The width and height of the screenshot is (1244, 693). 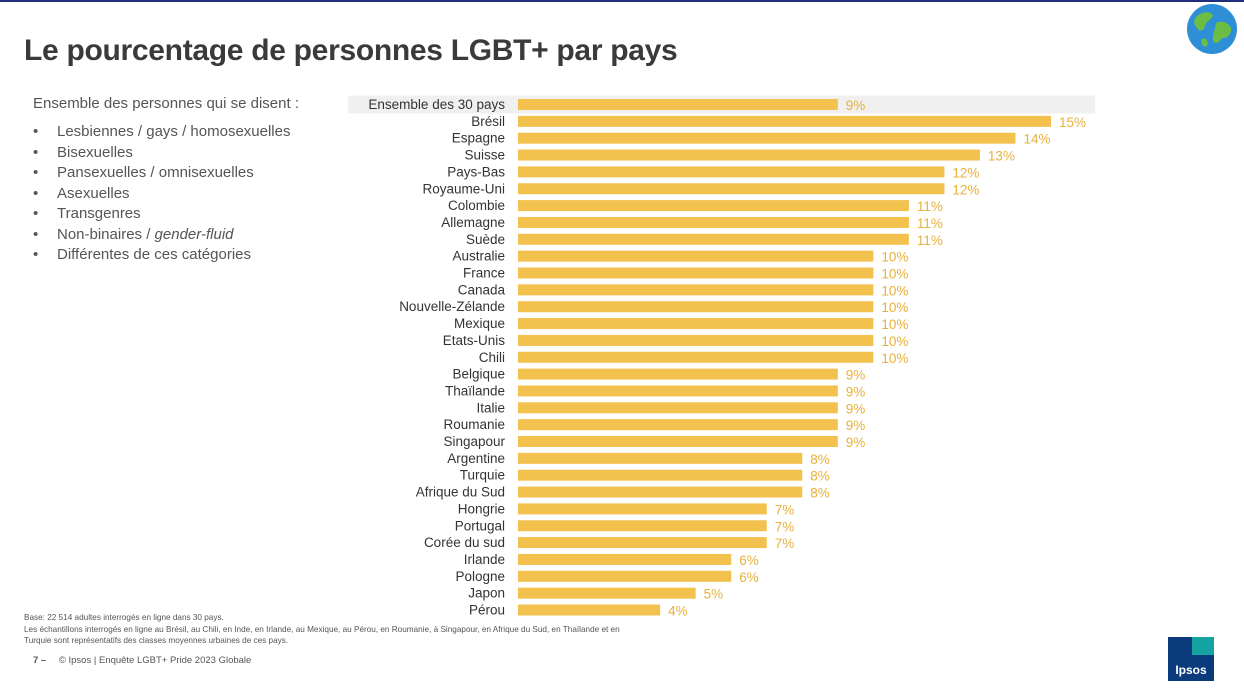 I want to click on category-text: Asexuelles, so click(x=93, y=193).